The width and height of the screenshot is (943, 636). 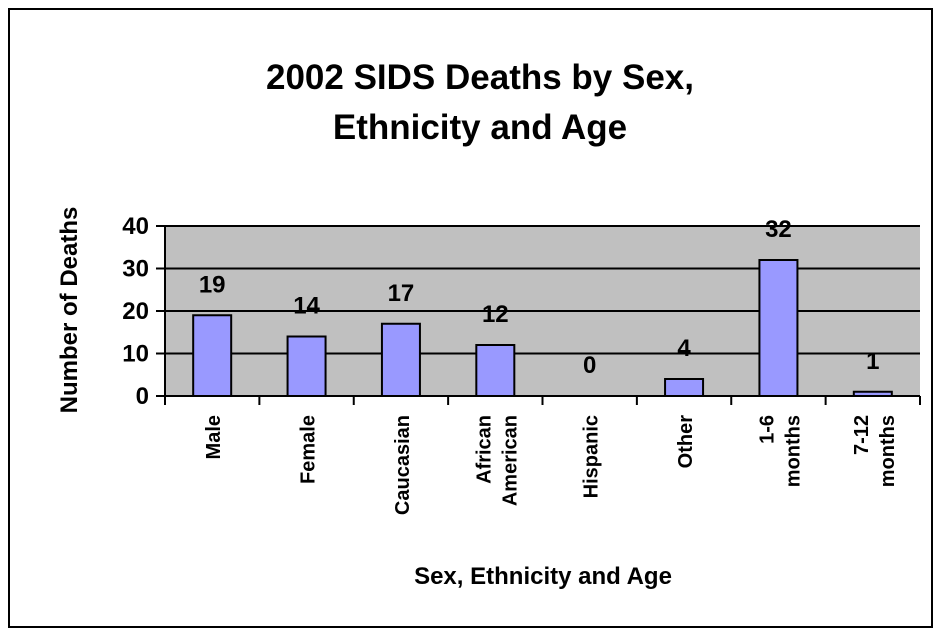 I want to click on data-label: 17, so click(x=401, y=293).